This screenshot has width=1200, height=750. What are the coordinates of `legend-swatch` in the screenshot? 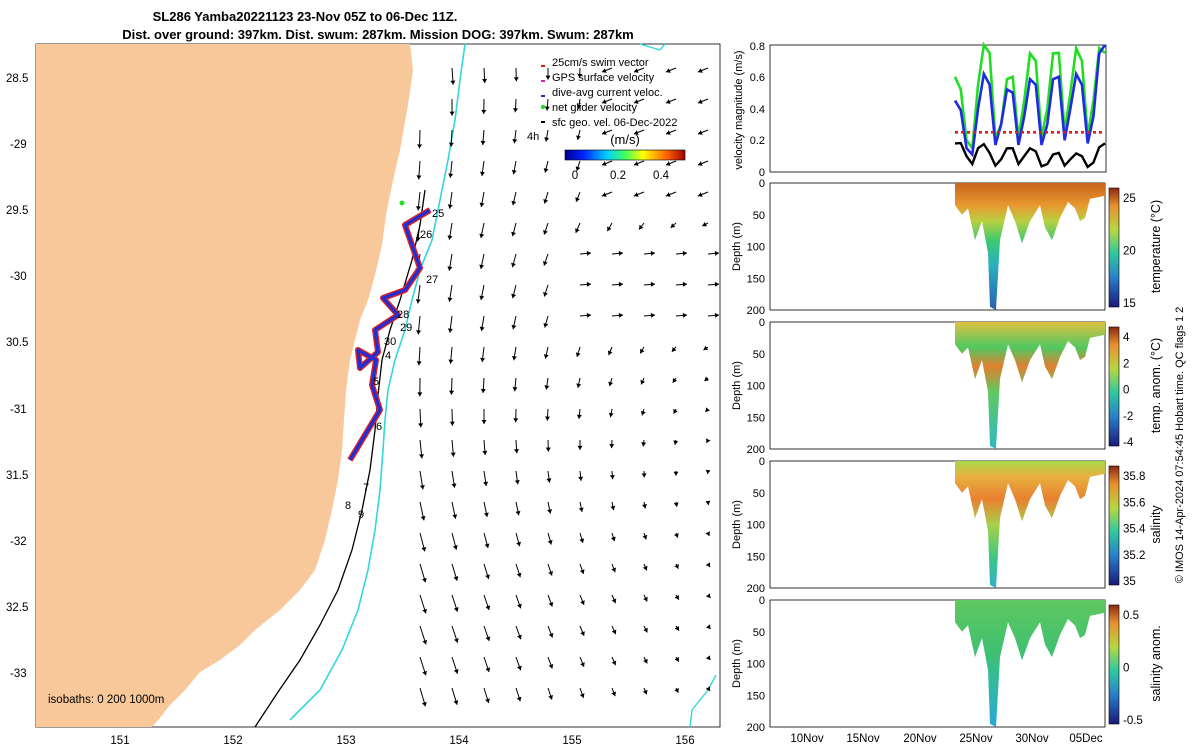 It's located at (543, 107).